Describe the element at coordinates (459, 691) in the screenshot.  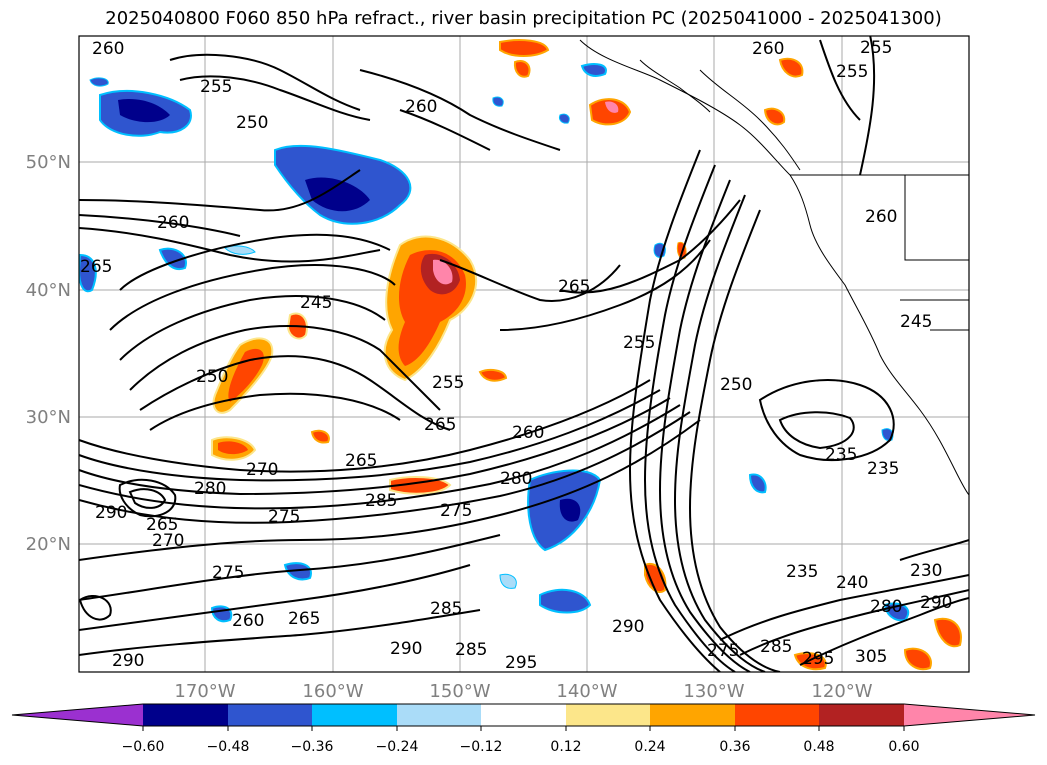
I see `longitude-label: 150°W` at that location.